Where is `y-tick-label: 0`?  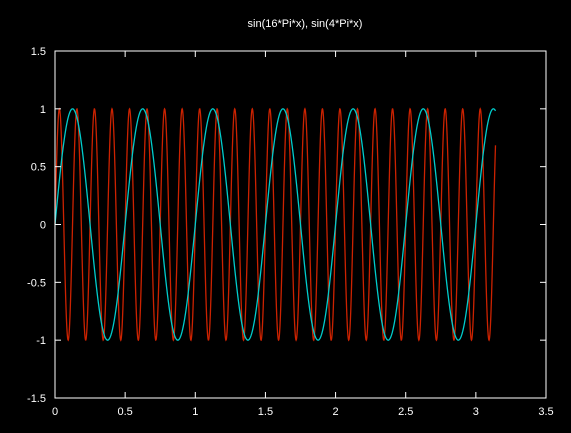 y-tick-label: 0 is located at coordinates (43, 226).